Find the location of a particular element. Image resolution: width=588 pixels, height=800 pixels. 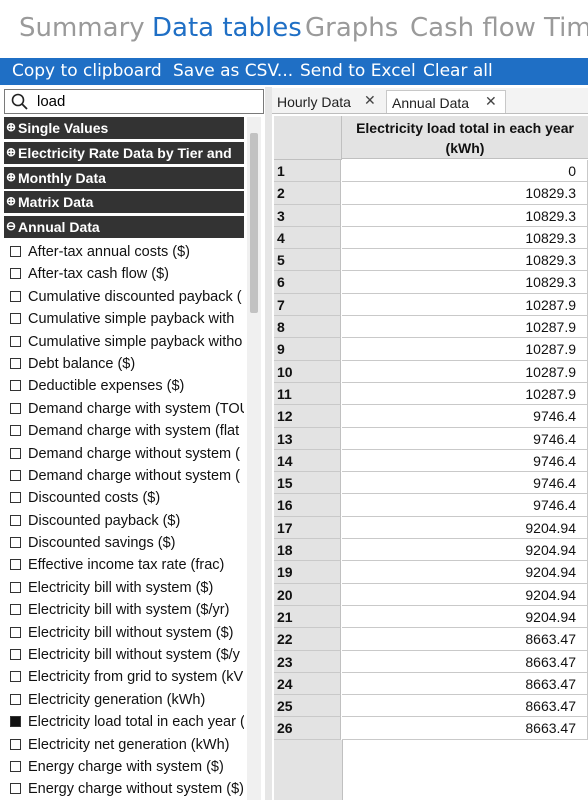

row-header: 15 is located at coordinates (307, 483).